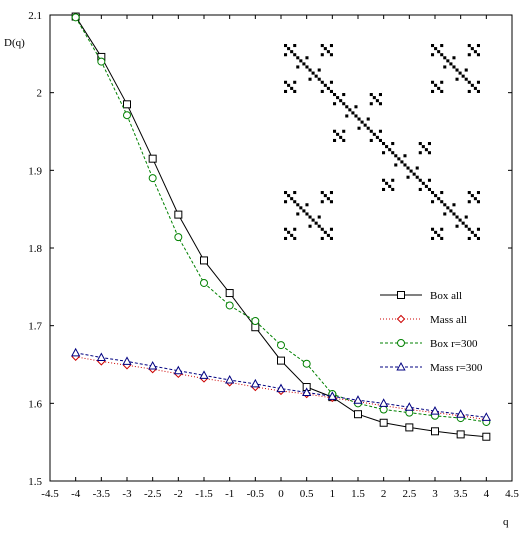 The height and width of the screenshot is (538, 530). I want to click on x-tick-label: -2.5, so click(153, 494).